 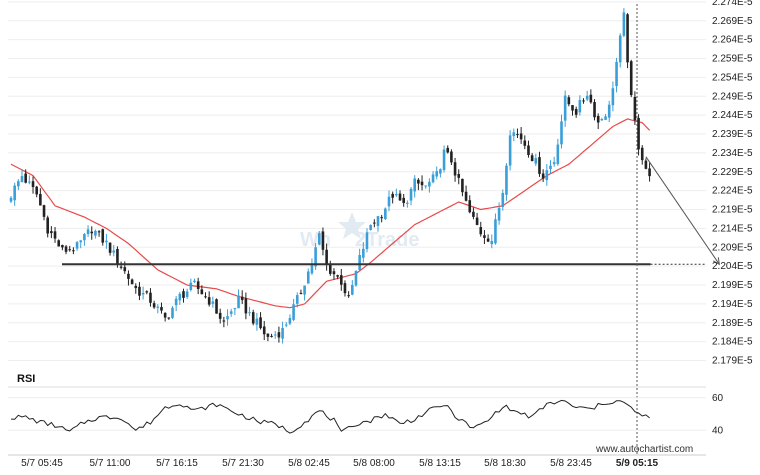 I want to click on watermark-star-icon, so click(x=352, y=225).